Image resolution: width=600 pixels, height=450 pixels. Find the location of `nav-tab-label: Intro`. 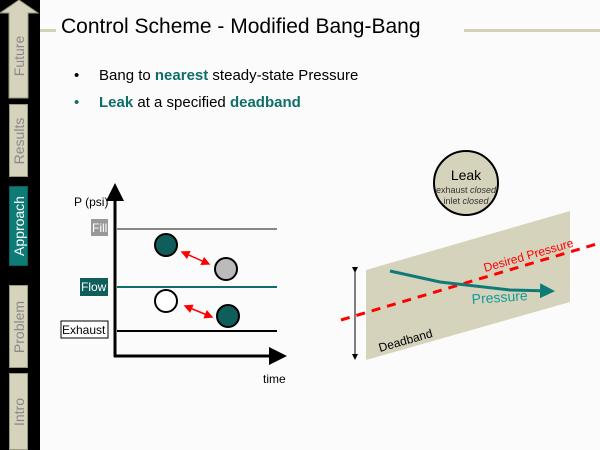

nav-tab-label: Intro is located at coordinates (18, 411).